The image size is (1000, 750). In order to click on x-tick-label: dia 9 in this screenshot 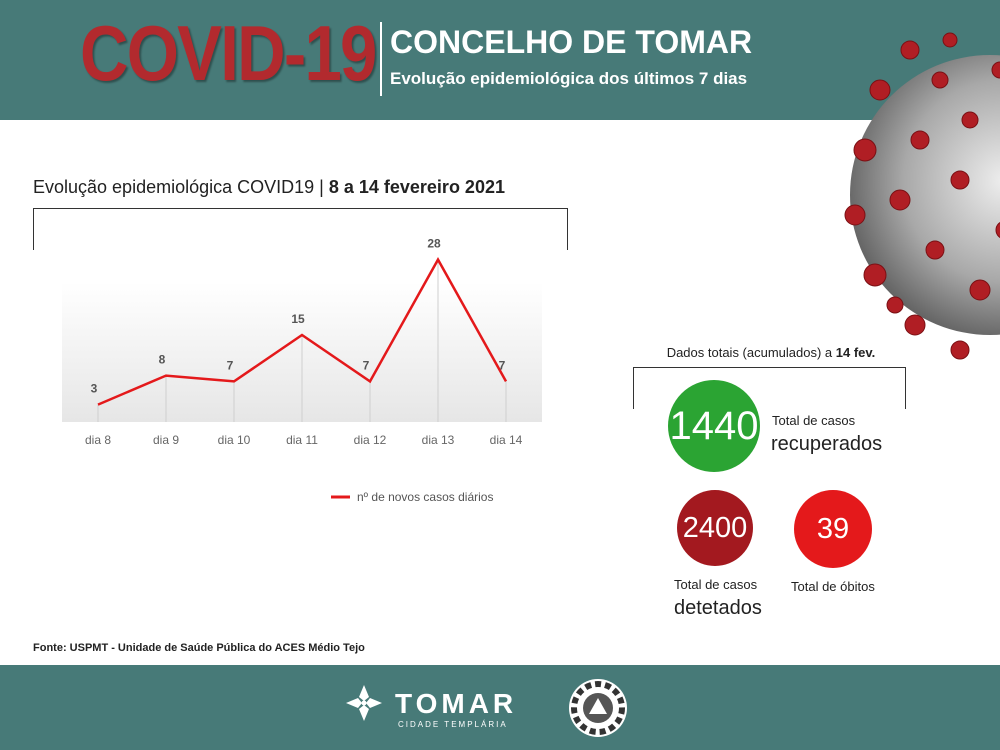, I will do `click(166, 440)`.